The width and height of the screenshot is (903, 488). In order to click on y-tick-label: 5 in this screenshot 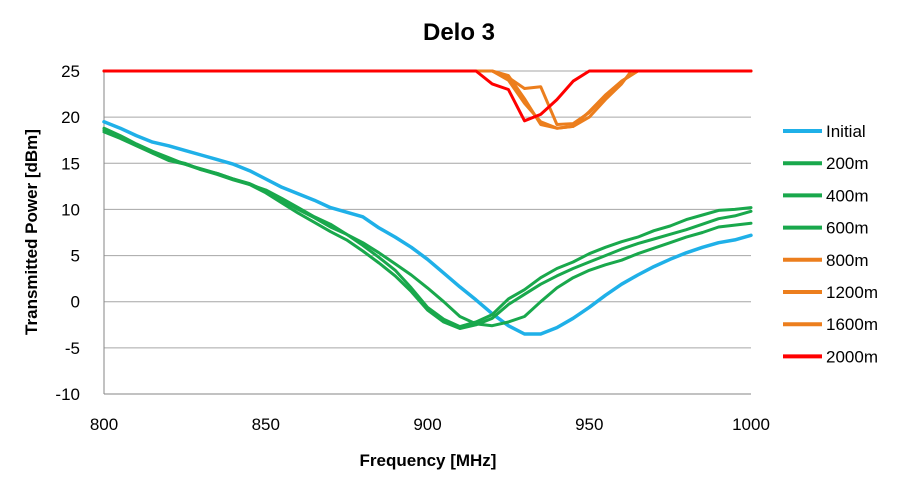, I will do `click(75, 256)`.